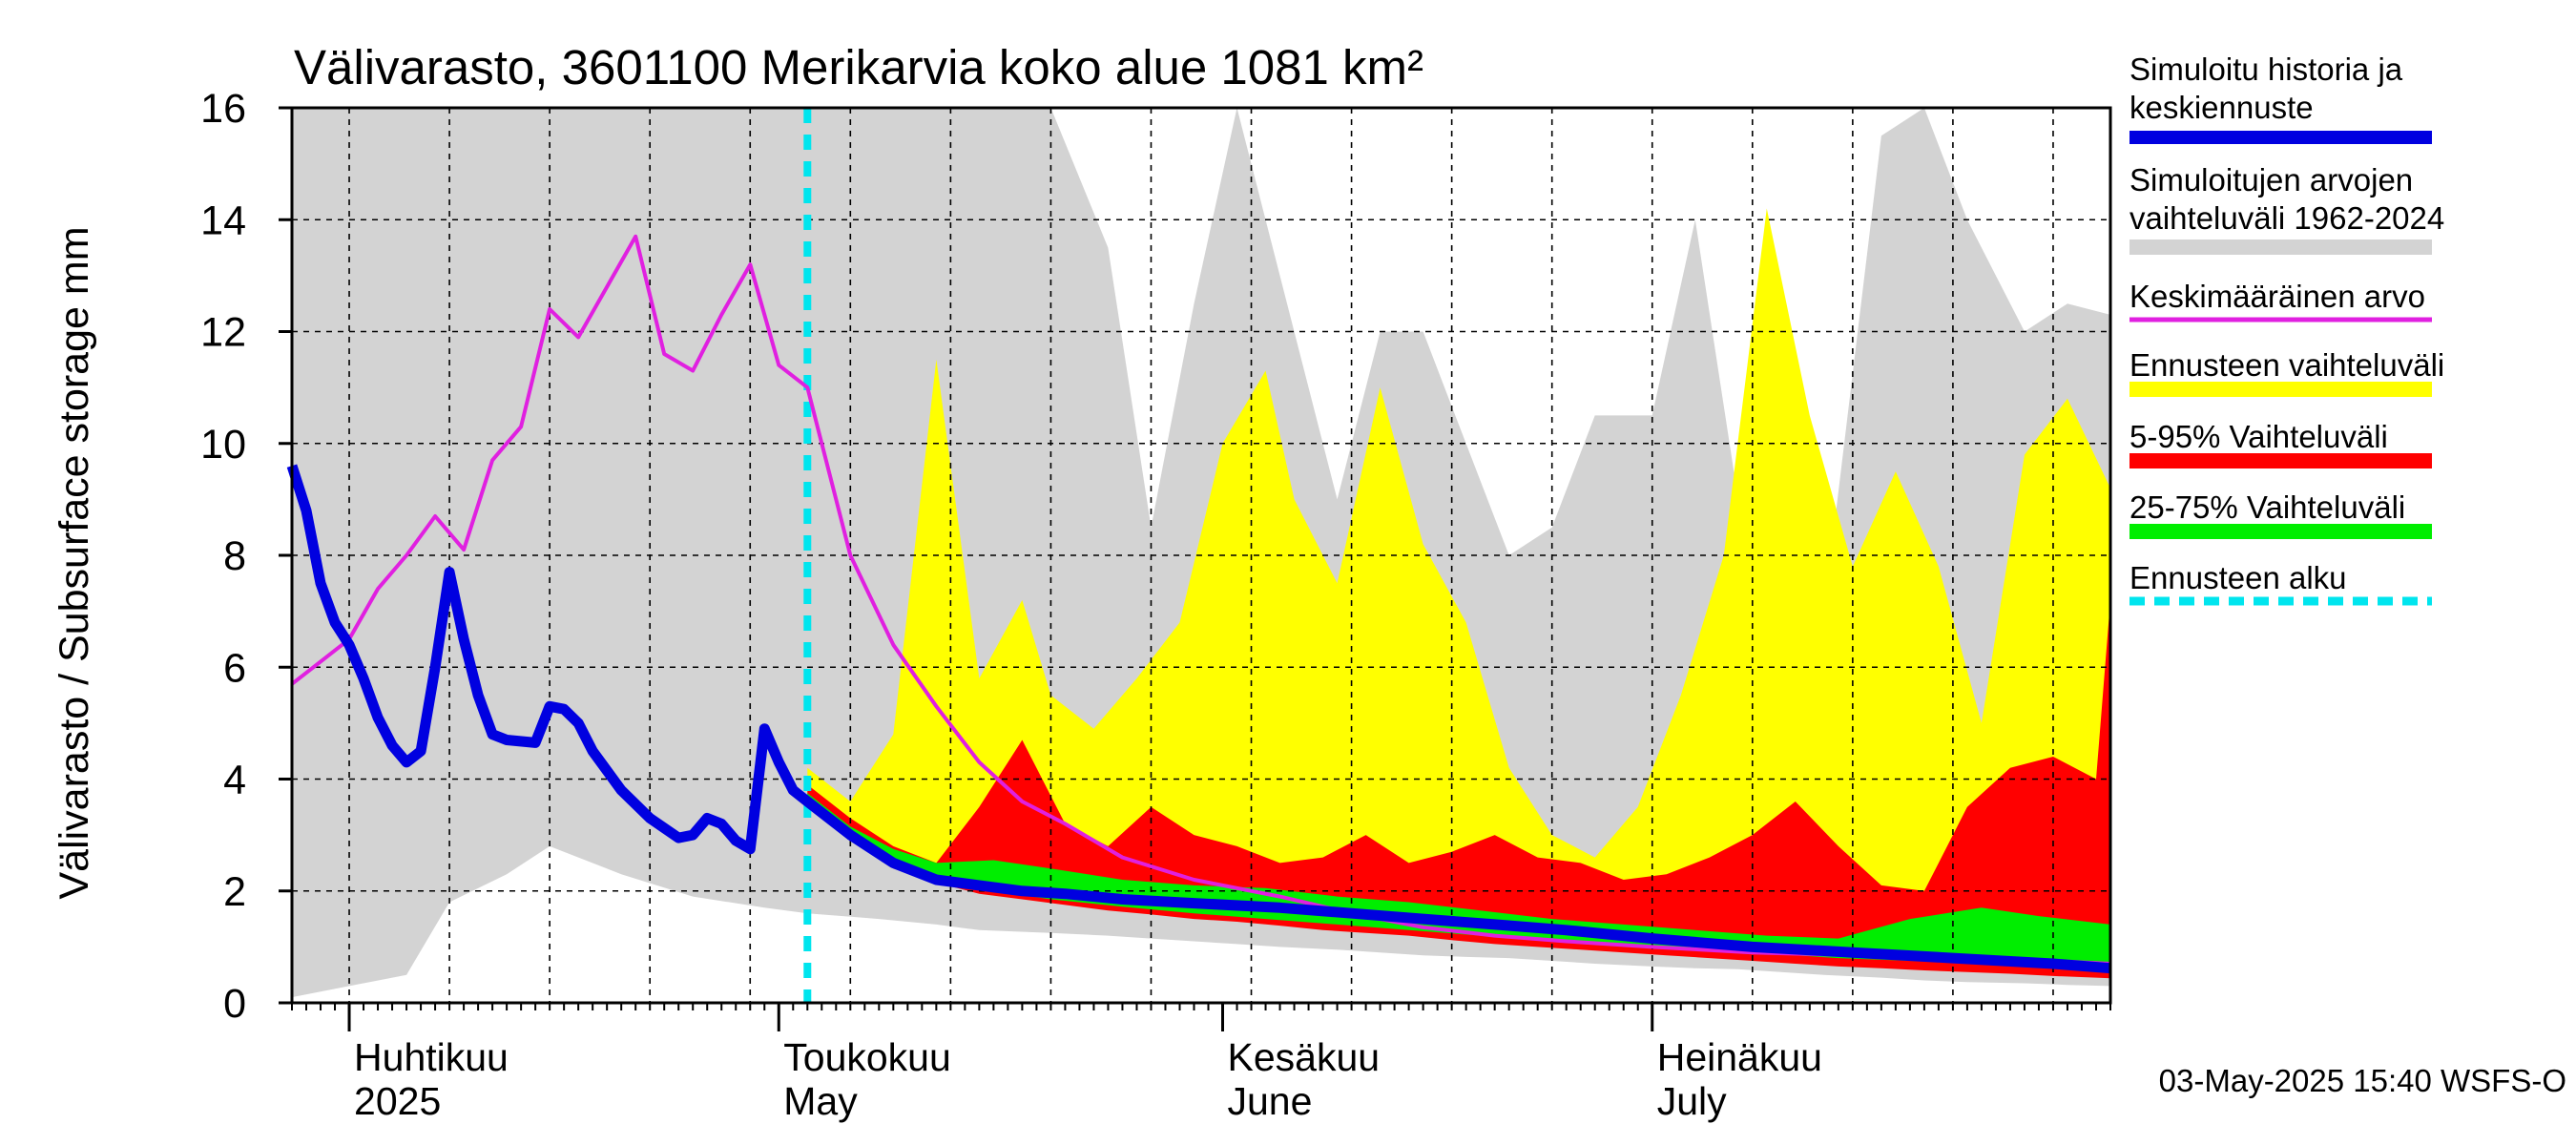 The image size is (2576, 1145). What do you see at coordinates (2362, 1081) in the screenshot?
I see `timestamp-footer: 03-May-2025 15:40 WSFS-O` at bounding box center [2362, 1081].